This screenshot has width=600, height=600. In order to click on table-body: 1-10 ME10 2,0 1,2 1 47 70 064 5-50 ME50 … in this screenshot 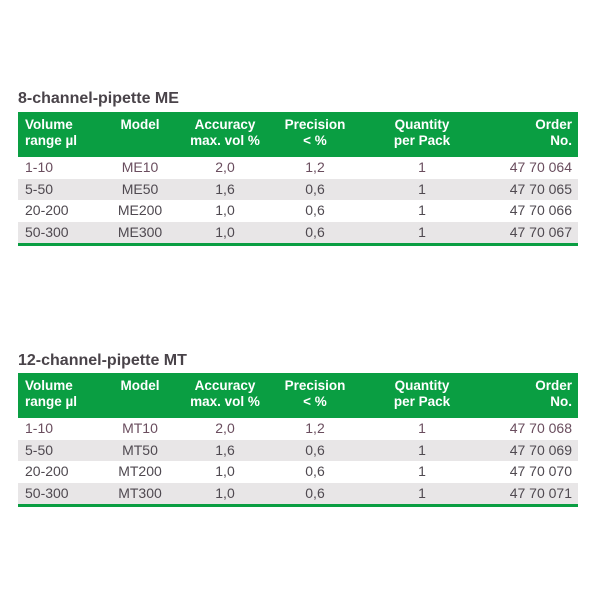, I will do `click(298, 201)`.